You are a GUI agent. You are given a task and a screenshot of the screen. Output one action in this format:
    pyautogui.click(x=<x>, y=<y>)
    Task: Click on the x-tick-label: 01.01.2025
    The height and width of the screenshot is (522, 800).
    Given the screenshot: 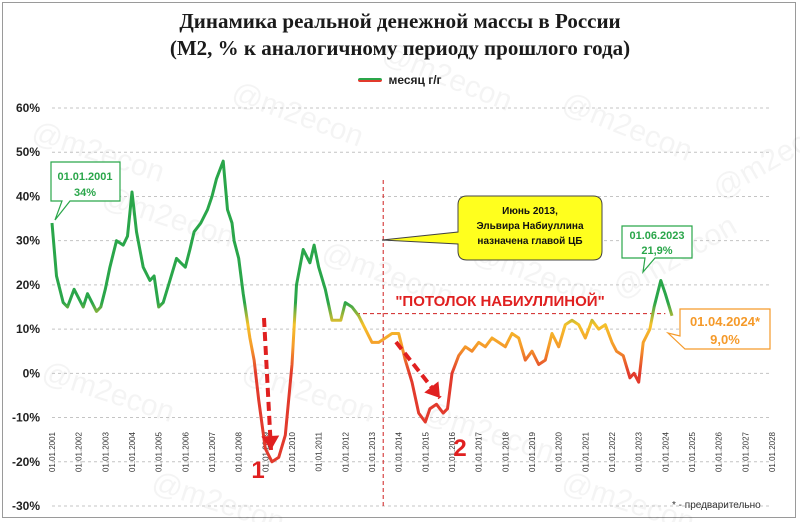 What is the action you would take?
    pyautogui.click(x=692, y=451)
    